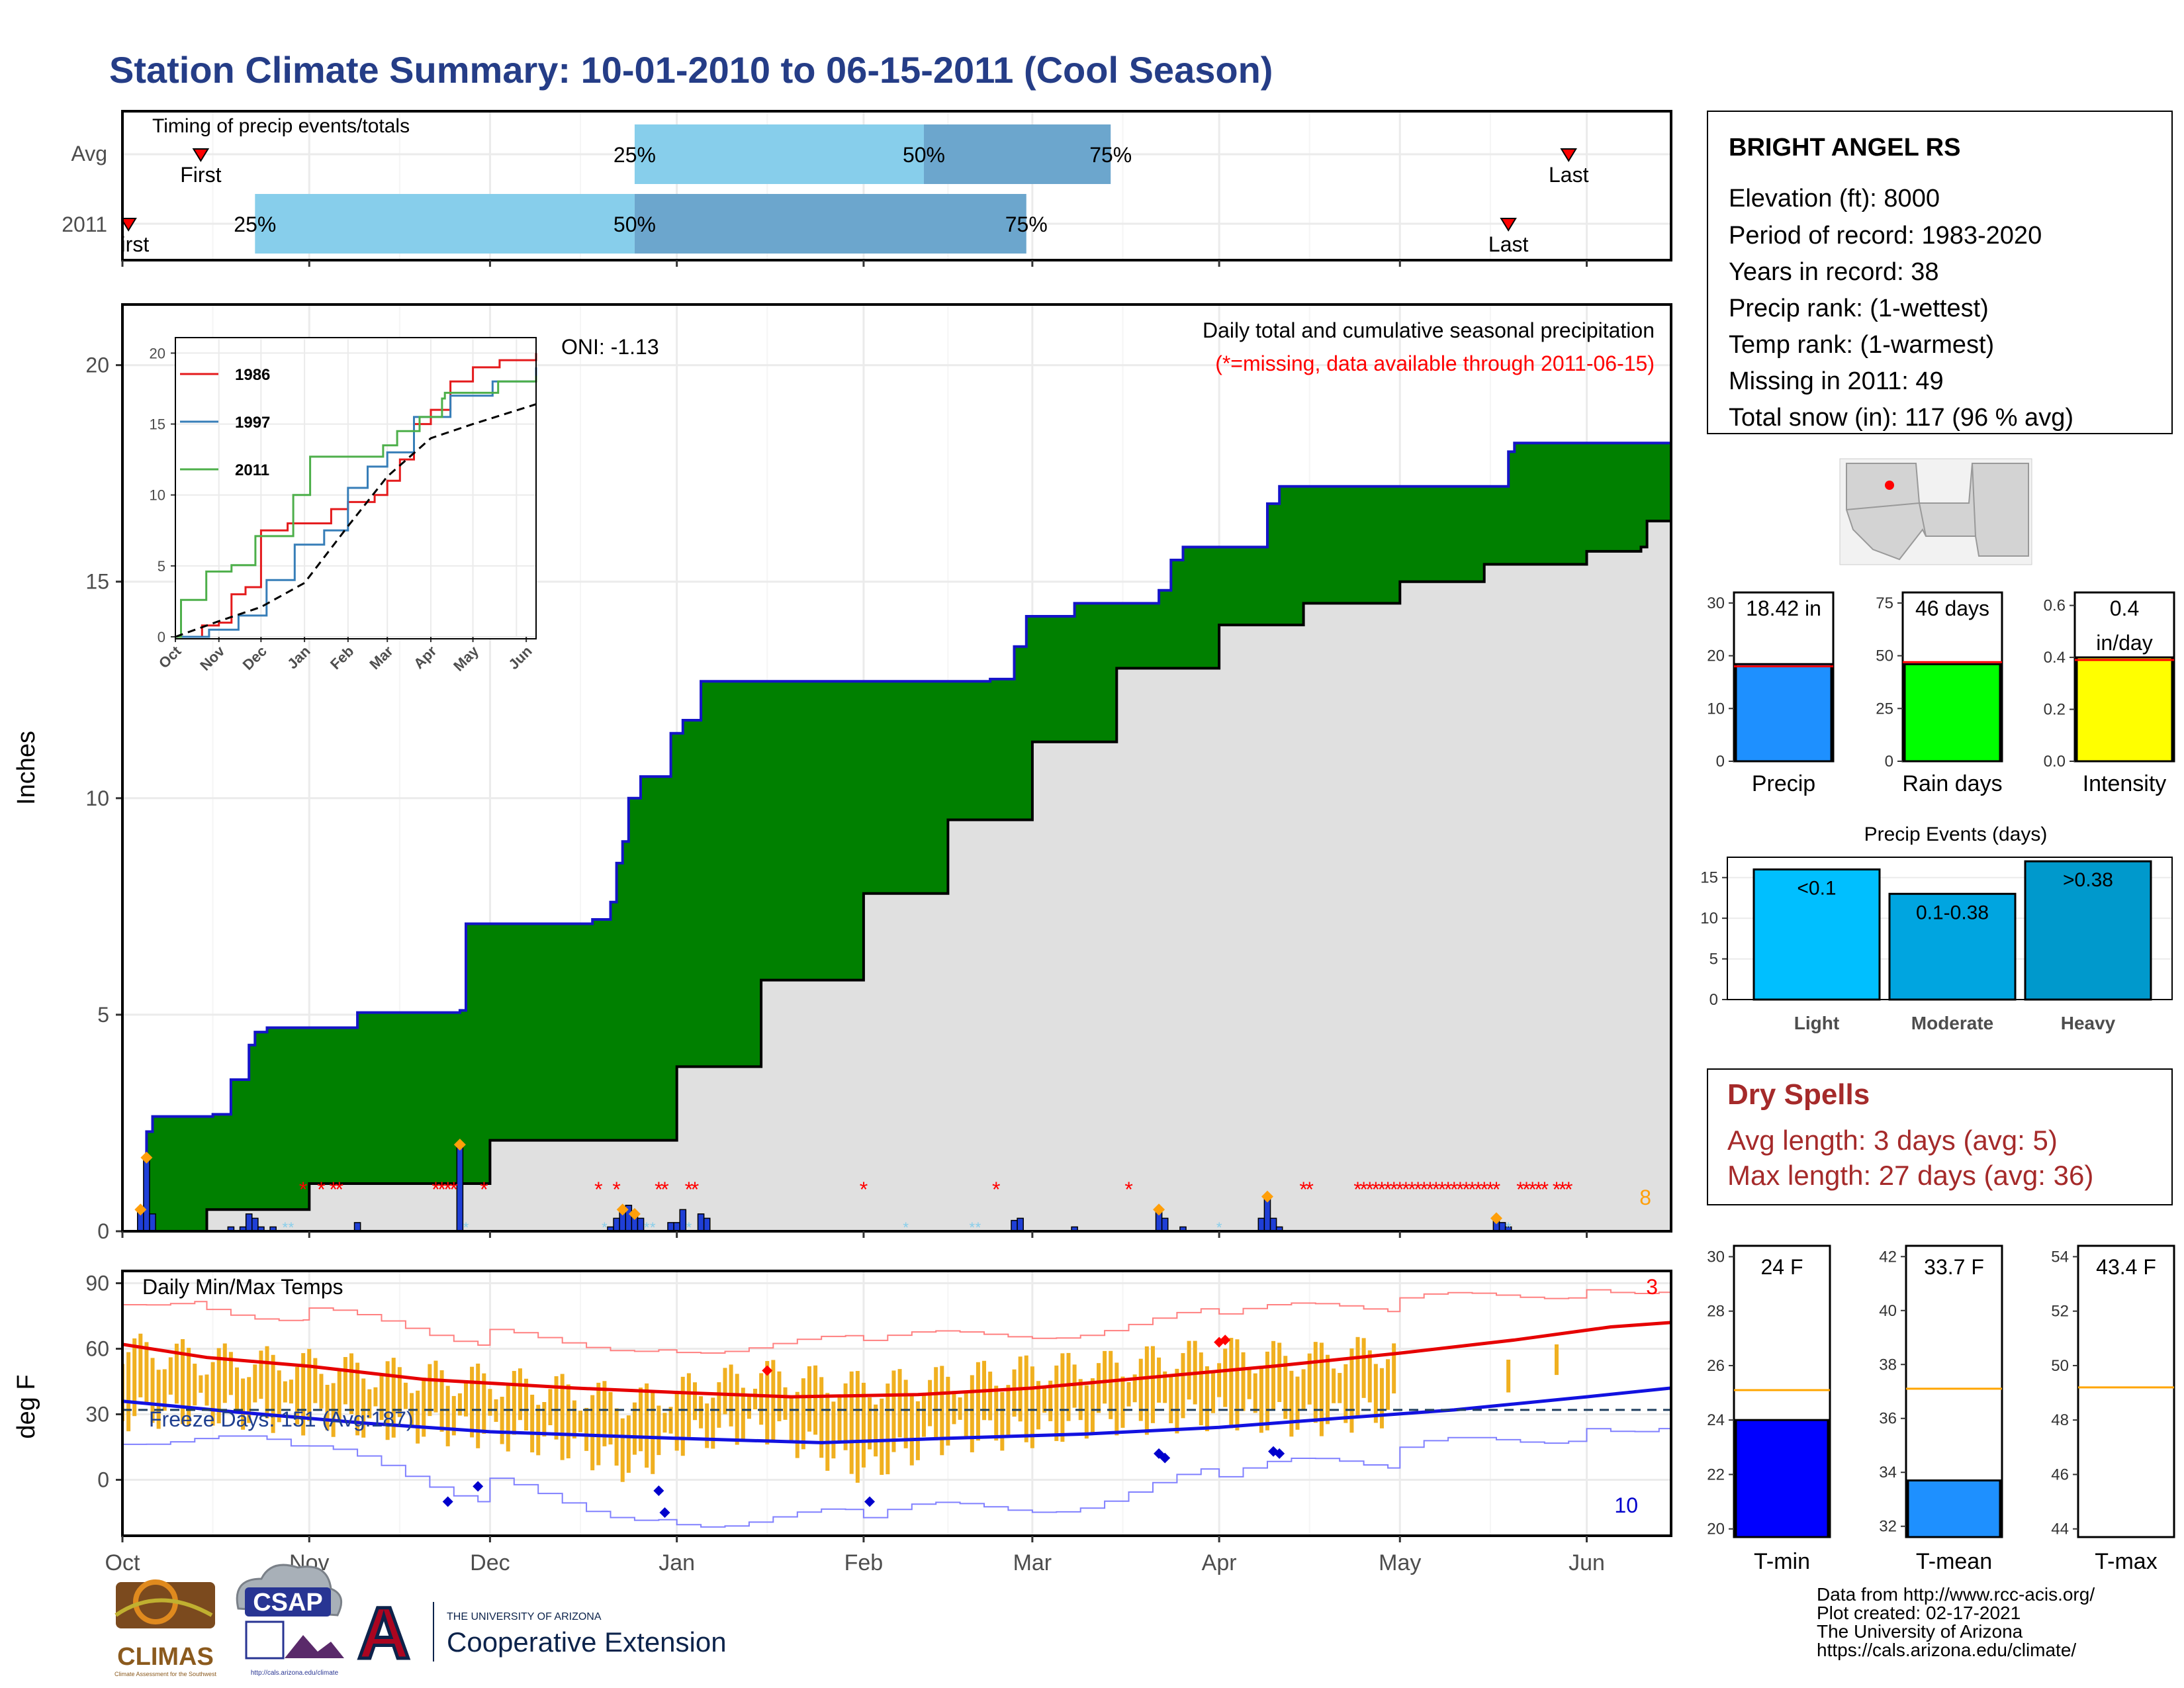 Image resolution: width=2184 pixels, height=1688 pixels. What do you see at coordinates (97, 365) in the screenshot?
I see `precip-ytick-label: 20` at bounding box center [97, 365].